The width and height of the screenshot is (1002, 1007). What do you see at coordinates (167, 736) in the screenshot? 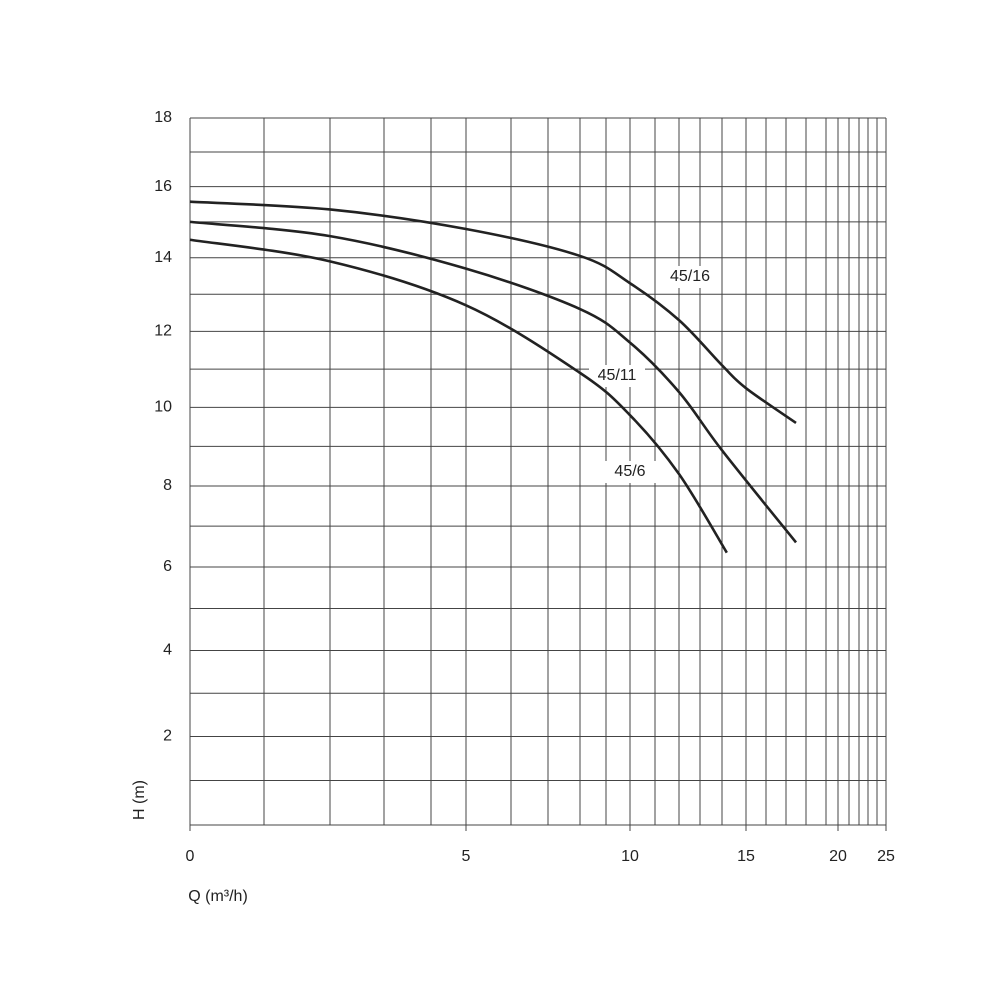
I see `y-tick-label: 2` at bounding box center [167, 736].